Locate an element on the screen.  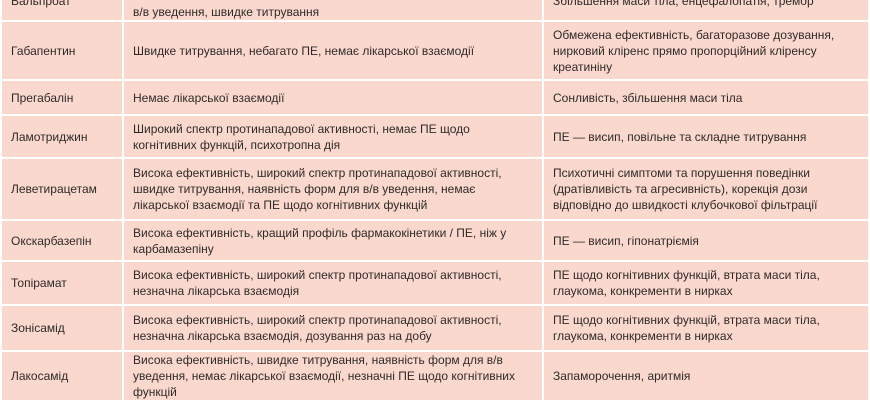
drug-name-cell: Топірамат is located at coordinates (62, 283).